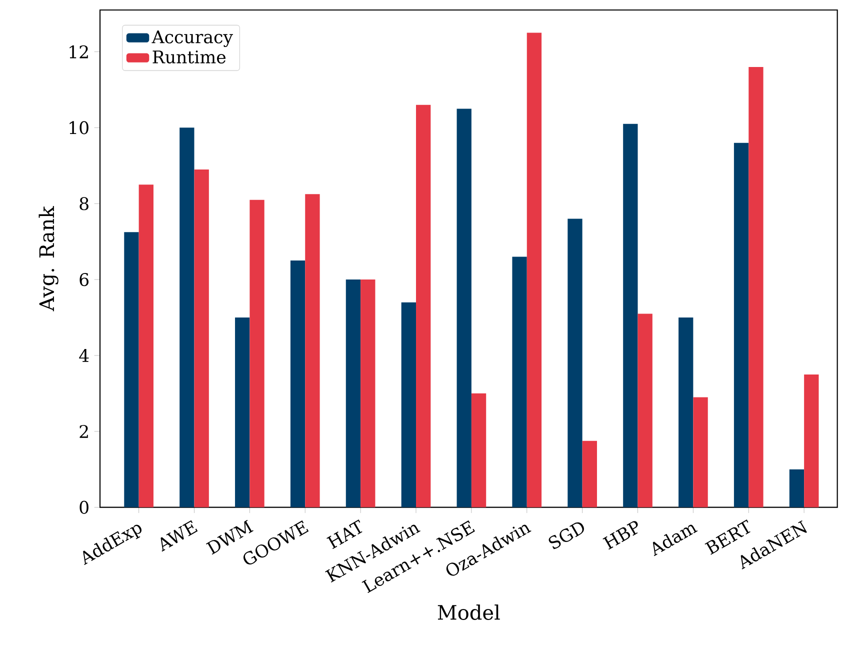  What do you see at coordinates (84, 279) in the screenshot?
I see `y-tick-label: 6` at bounding box center [84, 279].